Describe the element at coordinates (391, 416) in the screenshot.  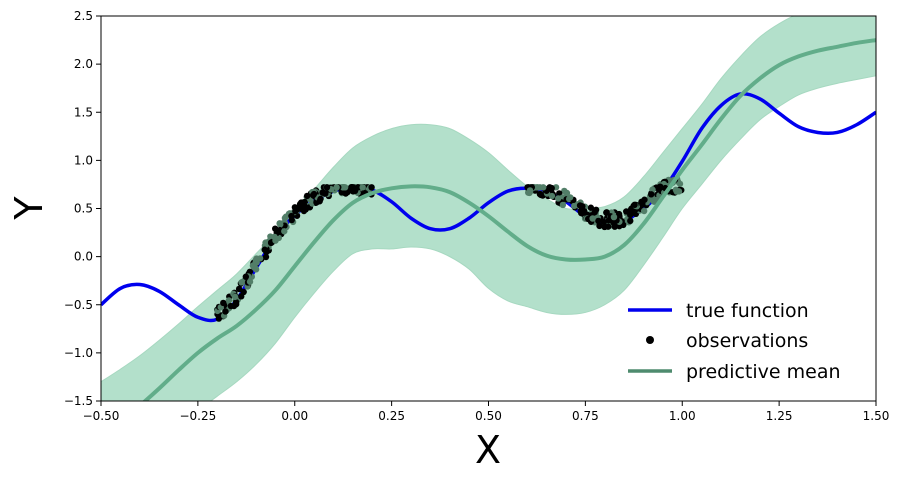
I see `x-tick-label: 0.25` at that location.